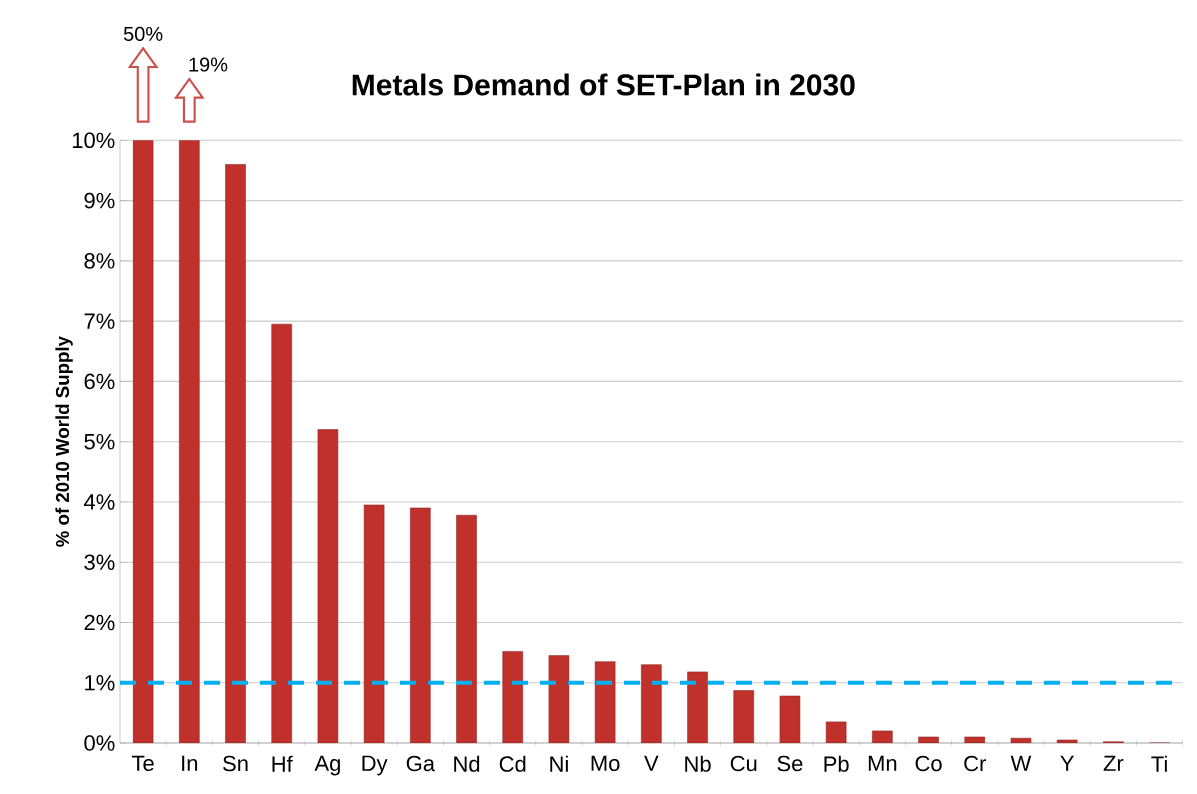 This screenshot has width=1197, height=794. I want to click on text: 19%, so click(208, 64).